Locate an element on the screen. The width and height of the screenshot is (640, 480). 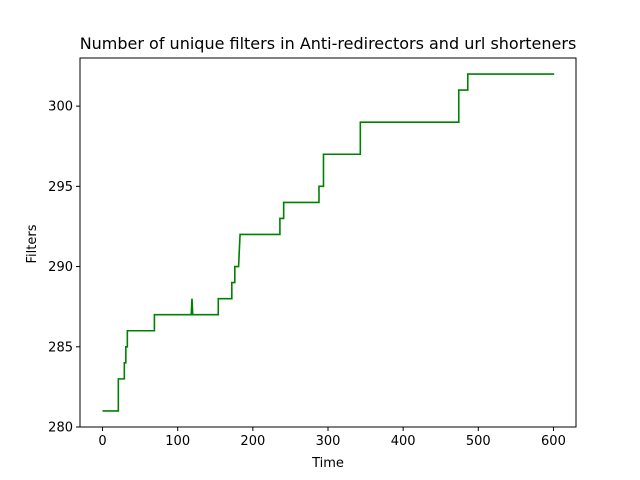
x-tick-label: 500 is located at coordinates (478, 441).